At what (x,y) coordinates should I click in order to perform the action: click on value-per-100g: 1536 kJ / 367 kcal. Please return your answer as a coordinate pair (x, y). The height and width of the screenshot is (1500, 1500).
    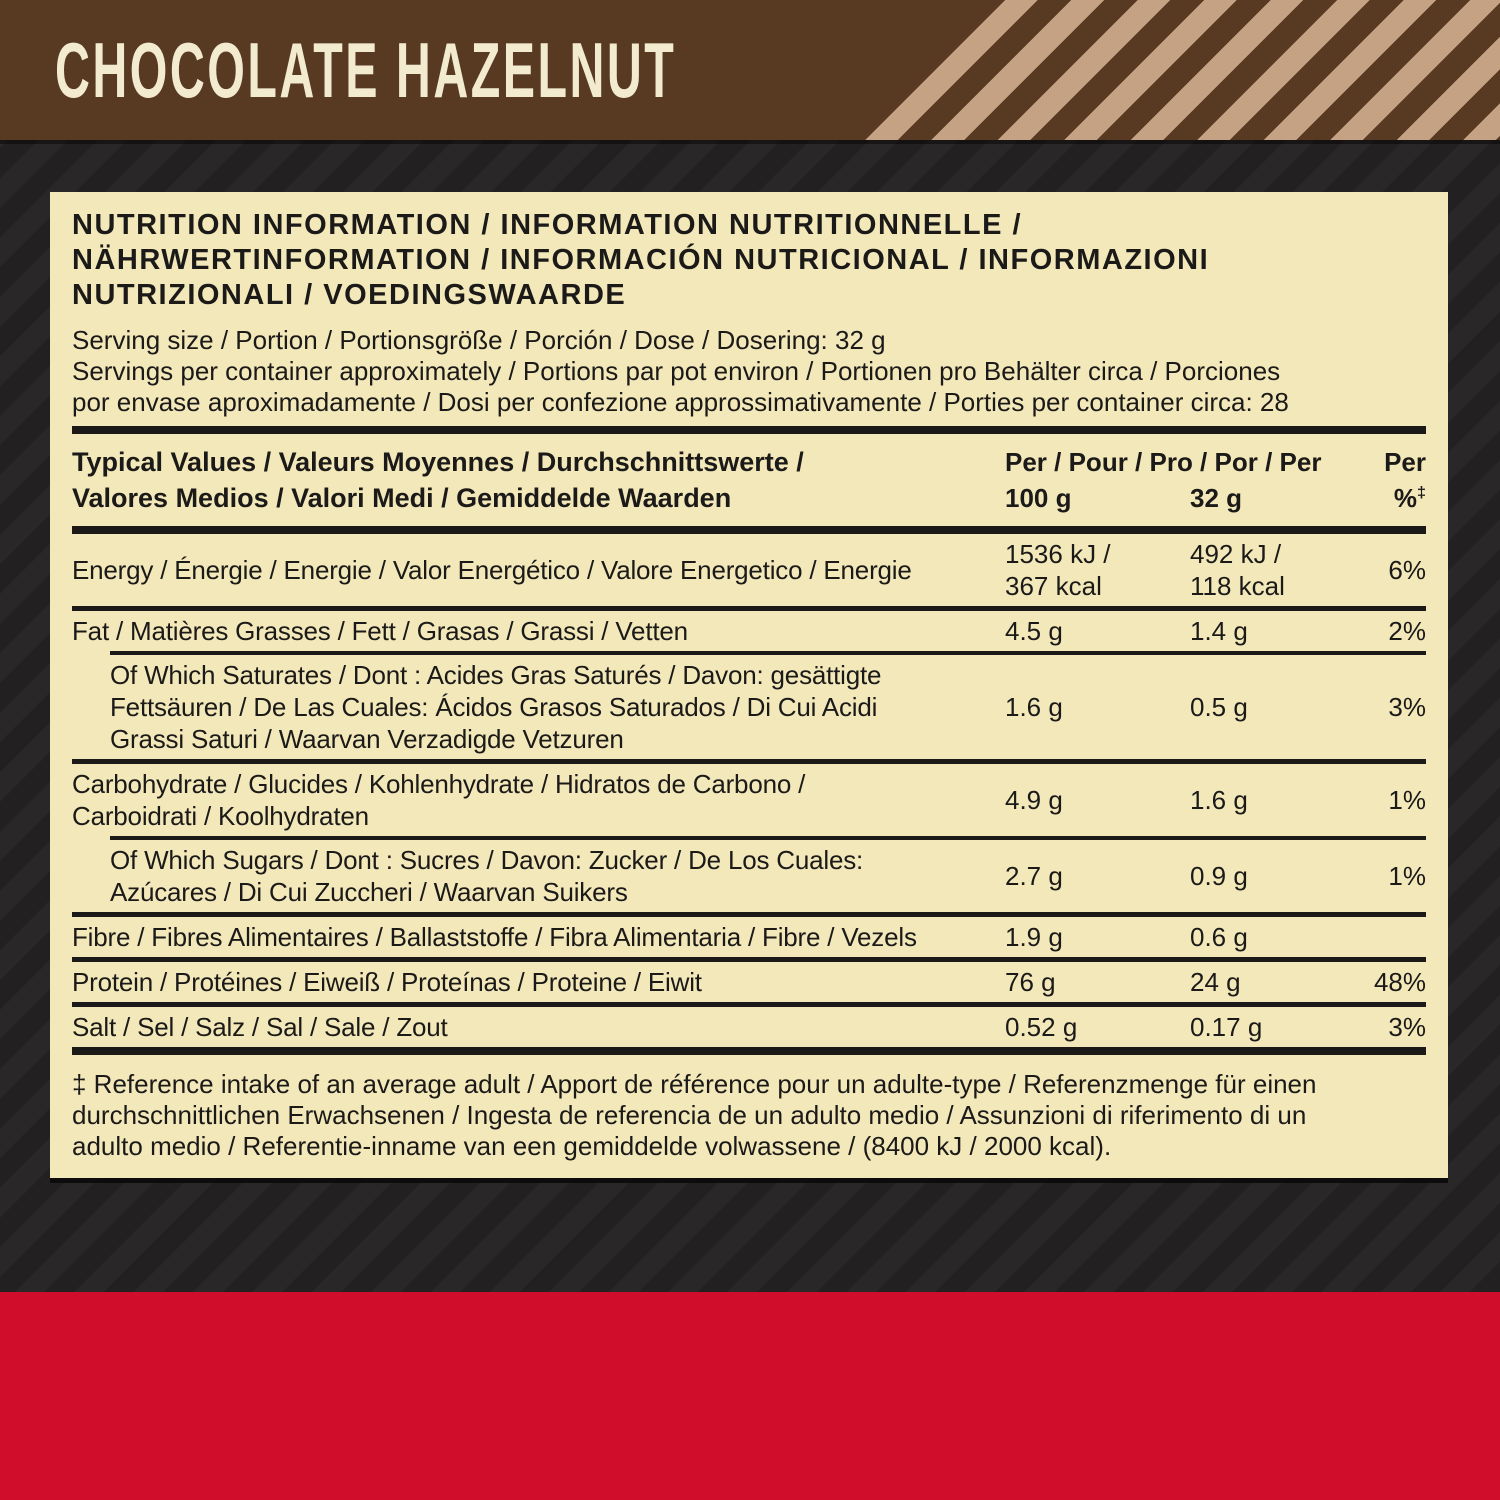
    Looking at the image, I should click on (1058, 570).